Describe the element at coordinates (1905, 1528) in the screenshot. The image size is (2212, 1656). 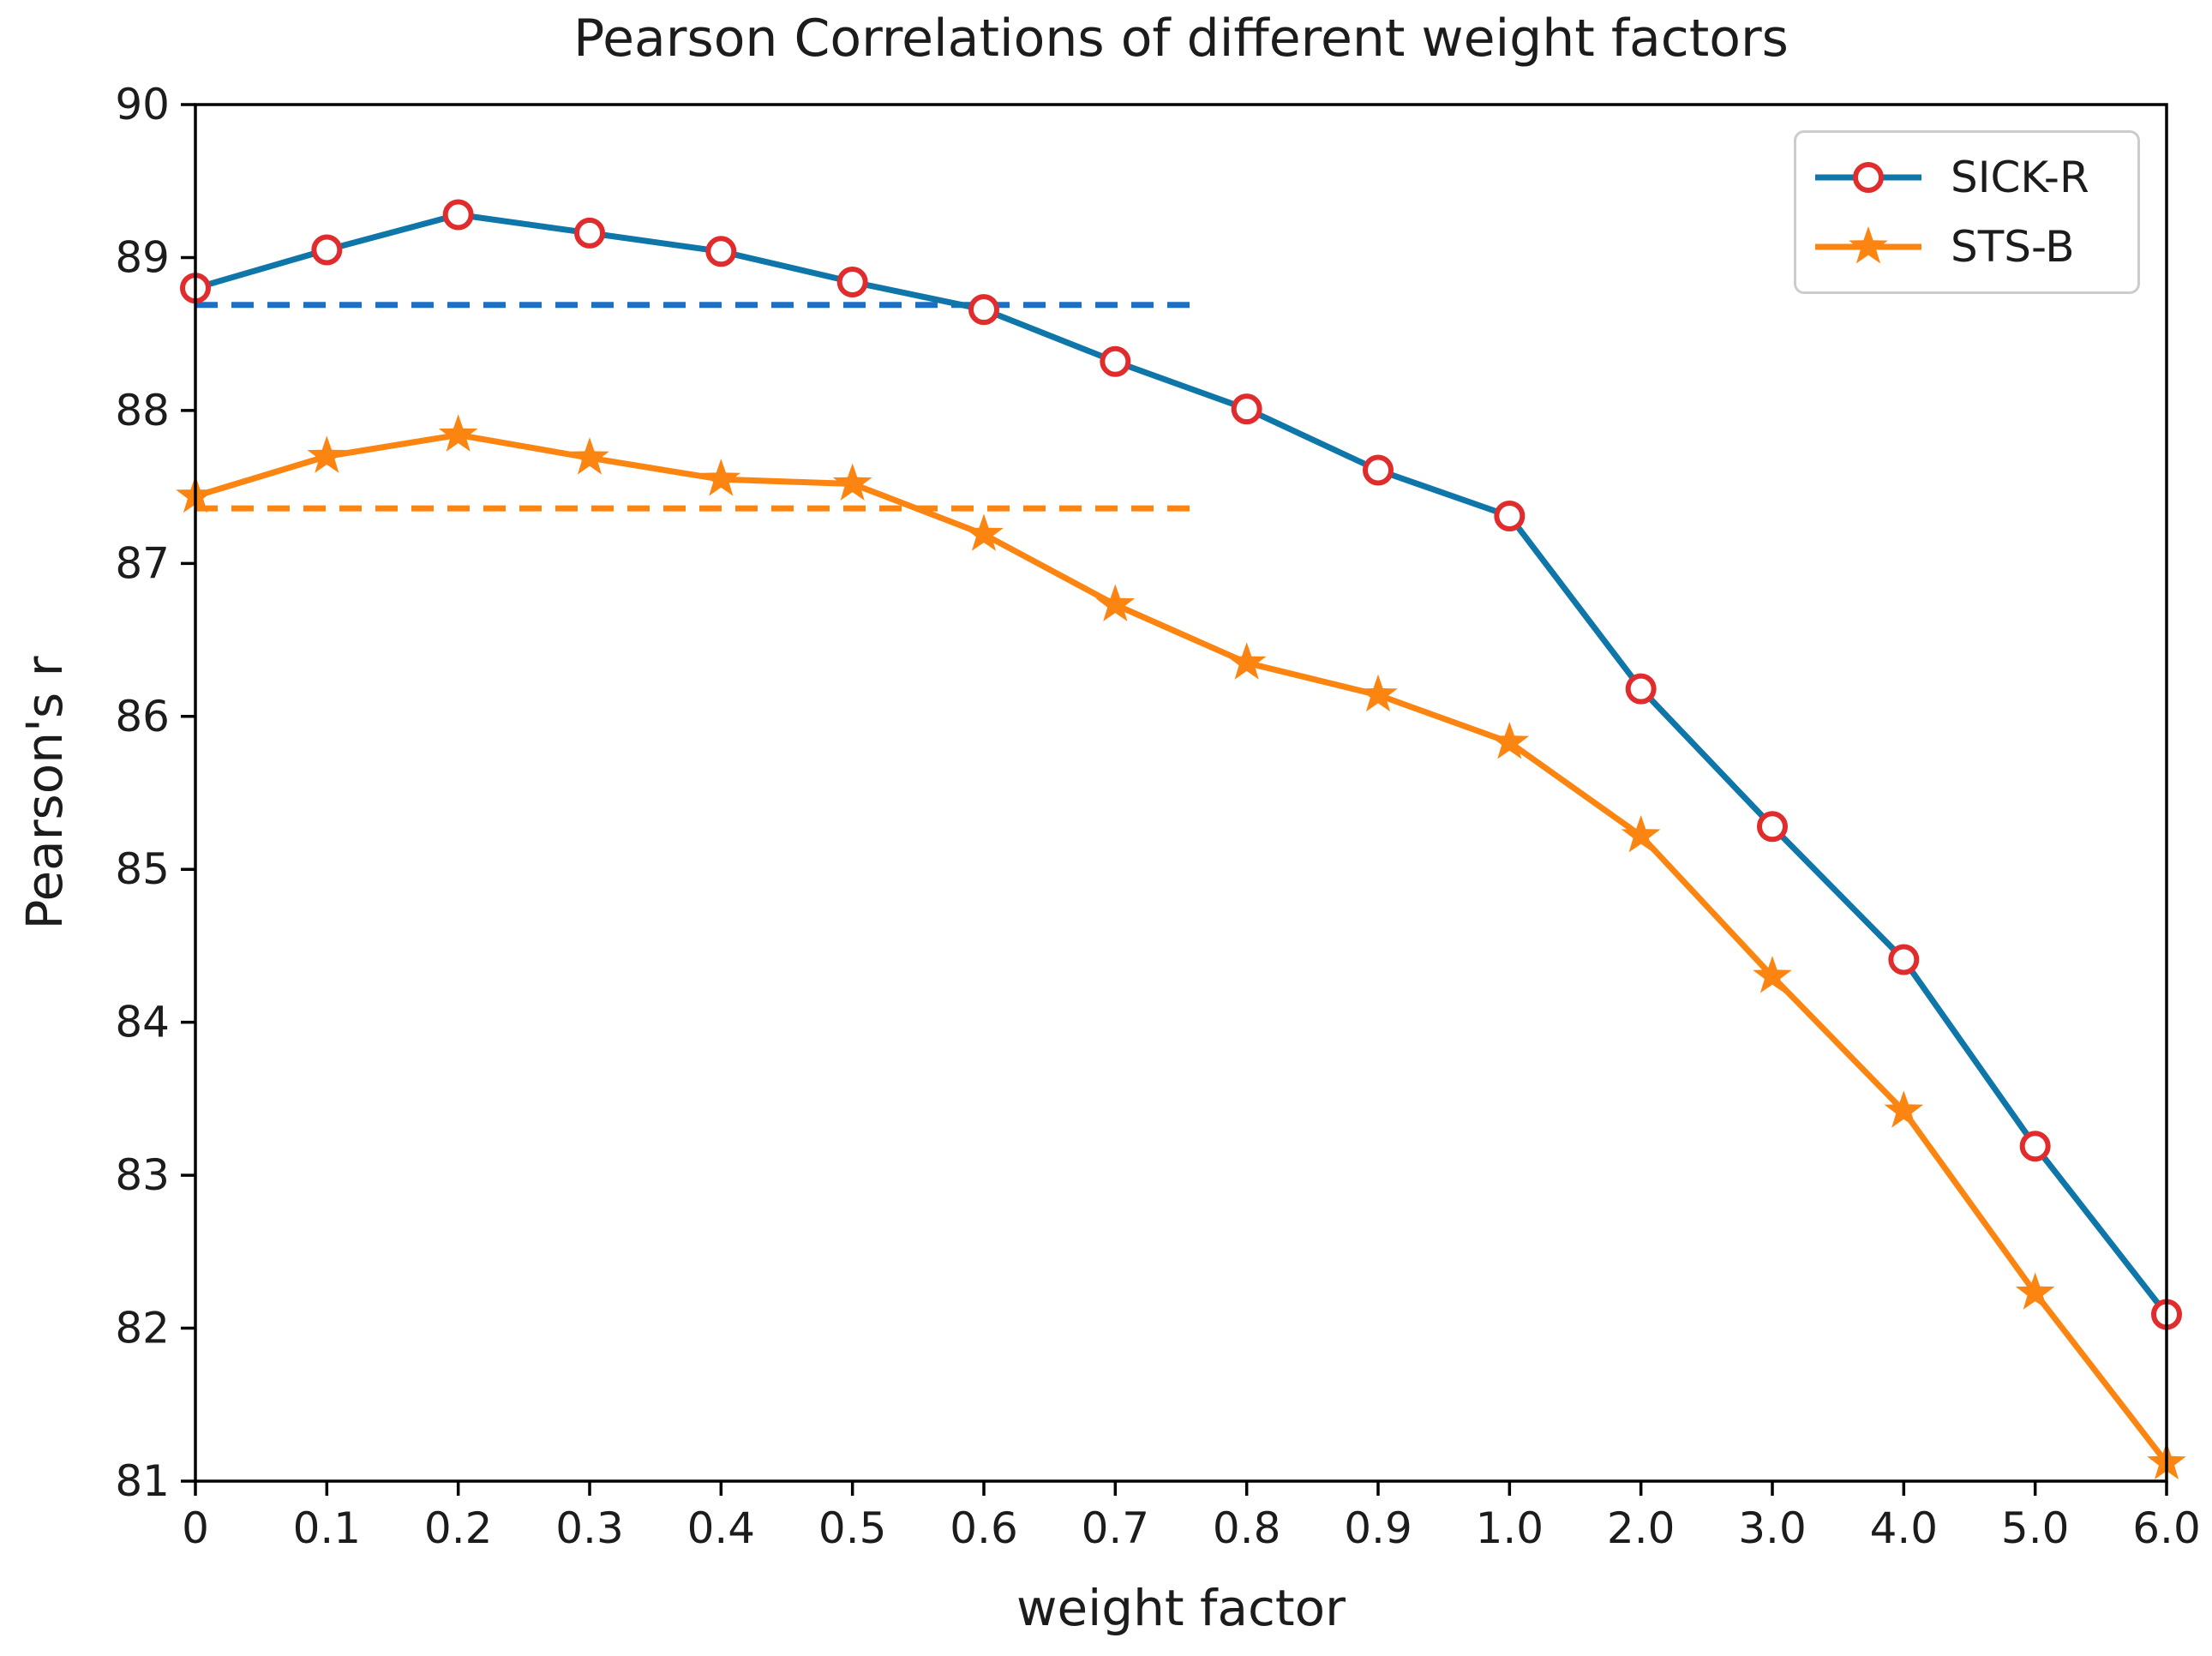
I see `x-tick-label: 4.0` at that location.